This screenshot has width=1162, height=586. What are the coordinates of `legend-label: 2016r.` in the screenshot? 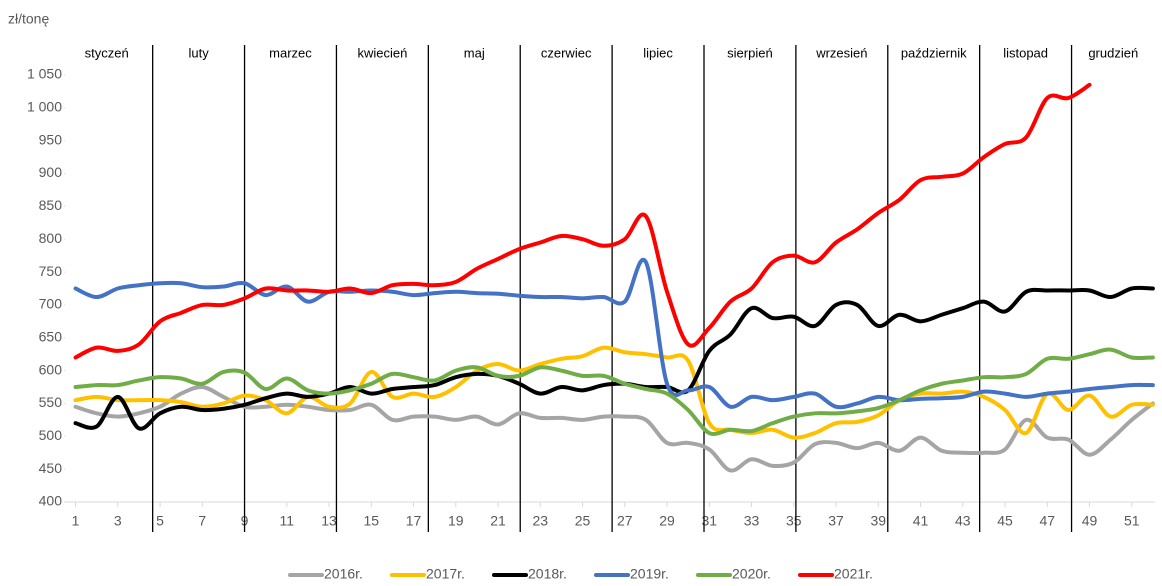 It's located at (343, 574).